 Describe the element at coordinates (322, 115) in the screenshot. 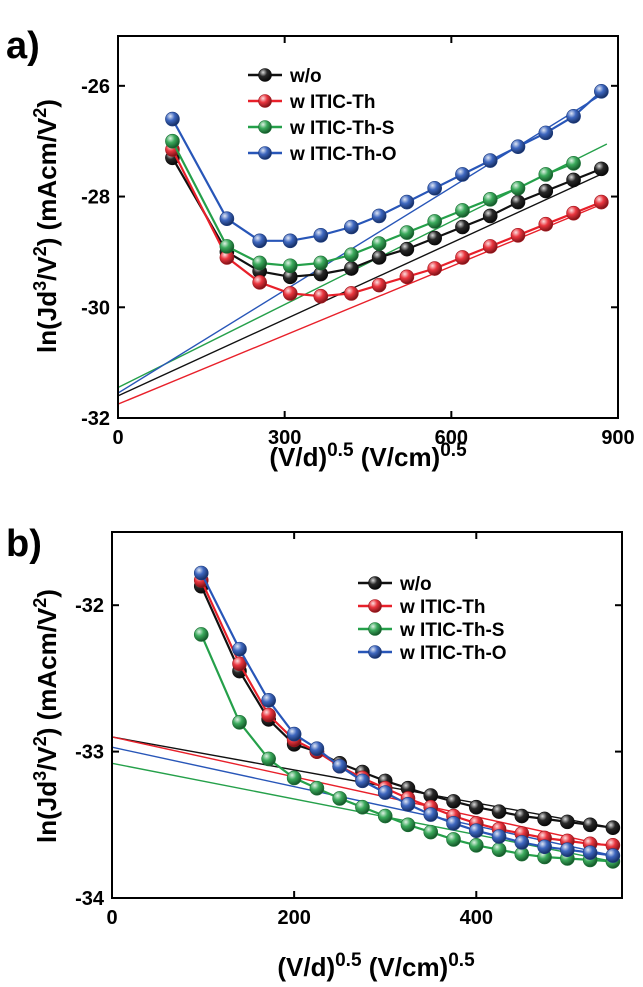

I see `panel-a-legend: w/o w ITIC-Th w ITIC-Th-S w ITIC-Th-O` at that location.